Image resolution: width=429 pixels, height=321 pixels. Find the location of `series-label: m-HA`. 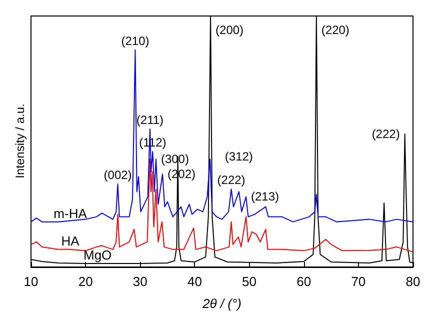

series-label: m-HA is located at coordinates (71, 213).